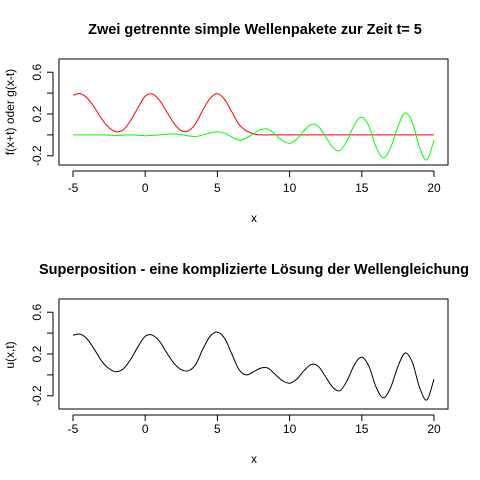 The width and height of the screenshot is (480, 480). Describe the element at coordinates (10, 112) in the screenshot. I see `y-axis-label: f(x+t) oder g(x-t)` at that location.